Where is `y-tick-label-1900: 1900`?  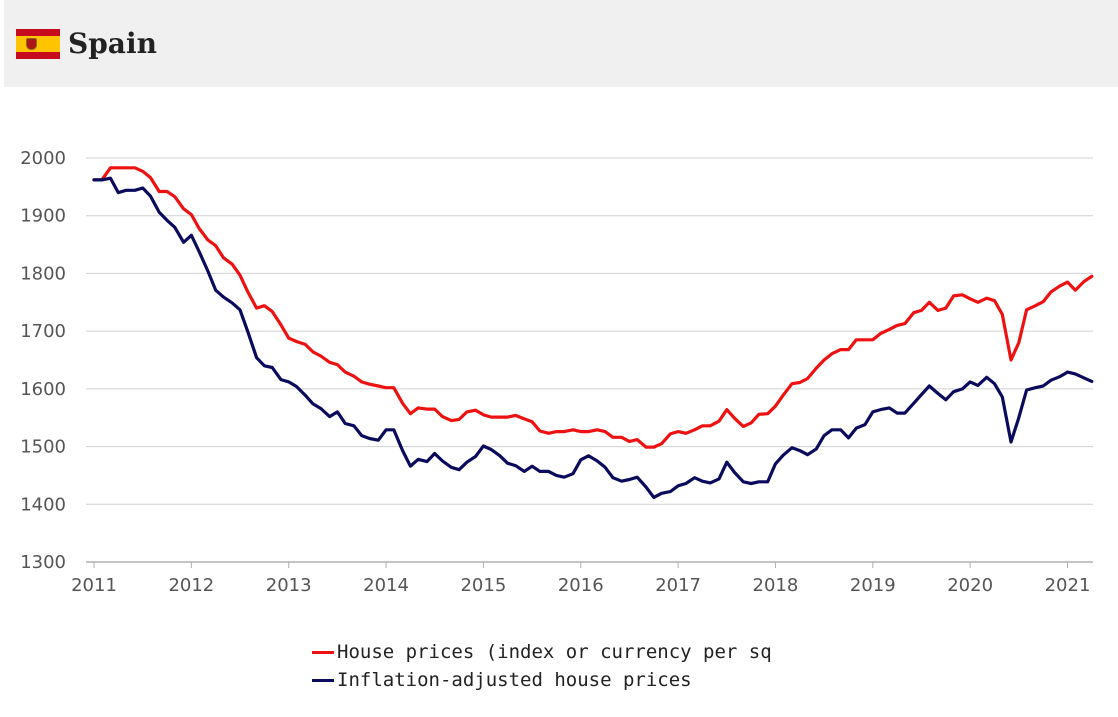
y-tick-label-1900: 1900 is located at coordinates (43, 216).